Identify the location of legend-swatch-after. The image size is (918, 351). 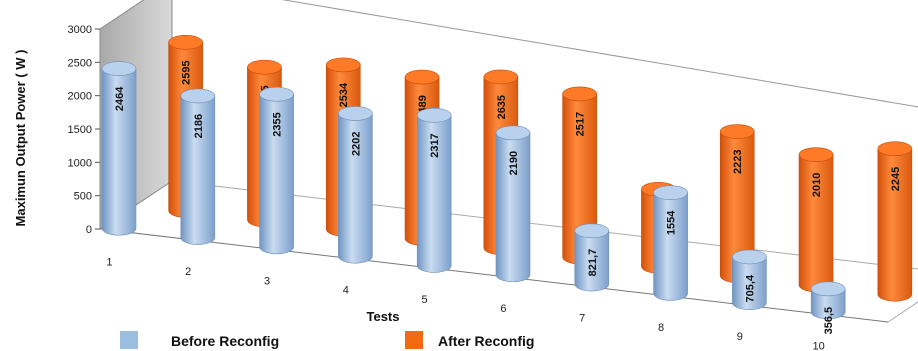
(414, 340).